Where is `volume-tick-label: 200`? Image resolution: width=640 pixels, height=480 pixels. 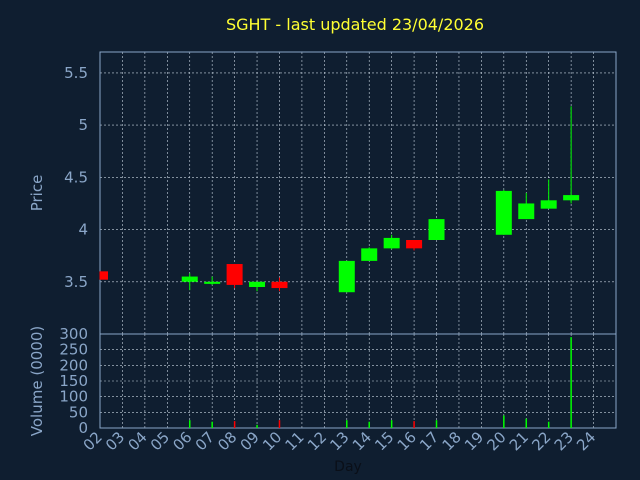 volume-tick-label: 200 is located at coordinates (73, 365).